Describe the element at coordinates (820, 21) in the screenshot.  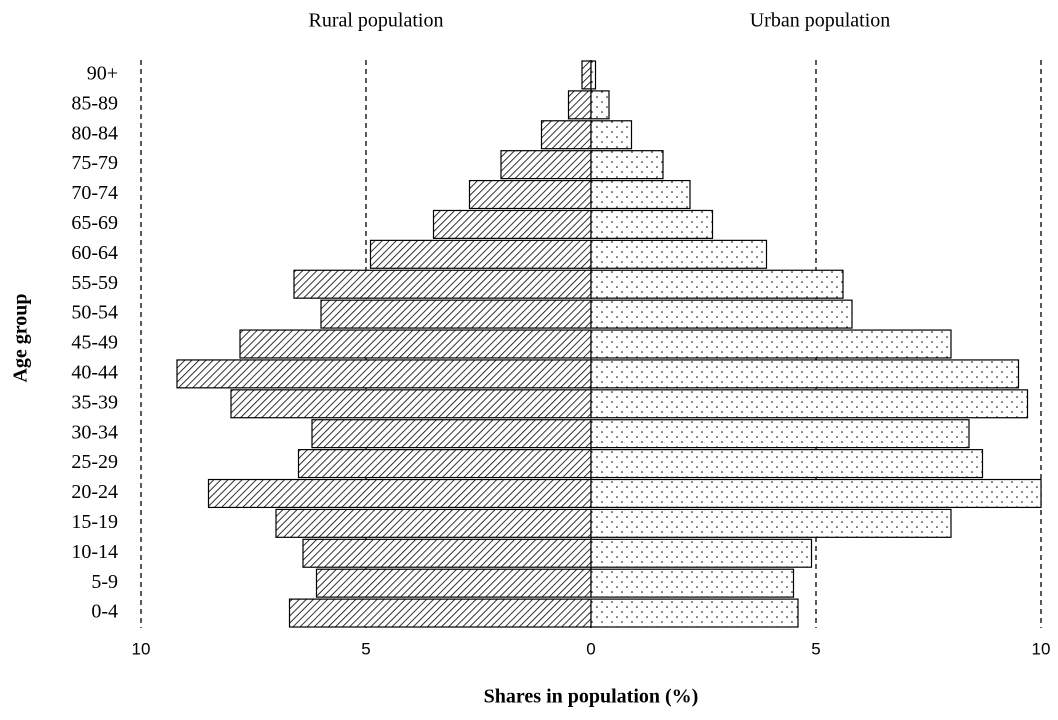
I see `legend-label: Urban population` at that location.